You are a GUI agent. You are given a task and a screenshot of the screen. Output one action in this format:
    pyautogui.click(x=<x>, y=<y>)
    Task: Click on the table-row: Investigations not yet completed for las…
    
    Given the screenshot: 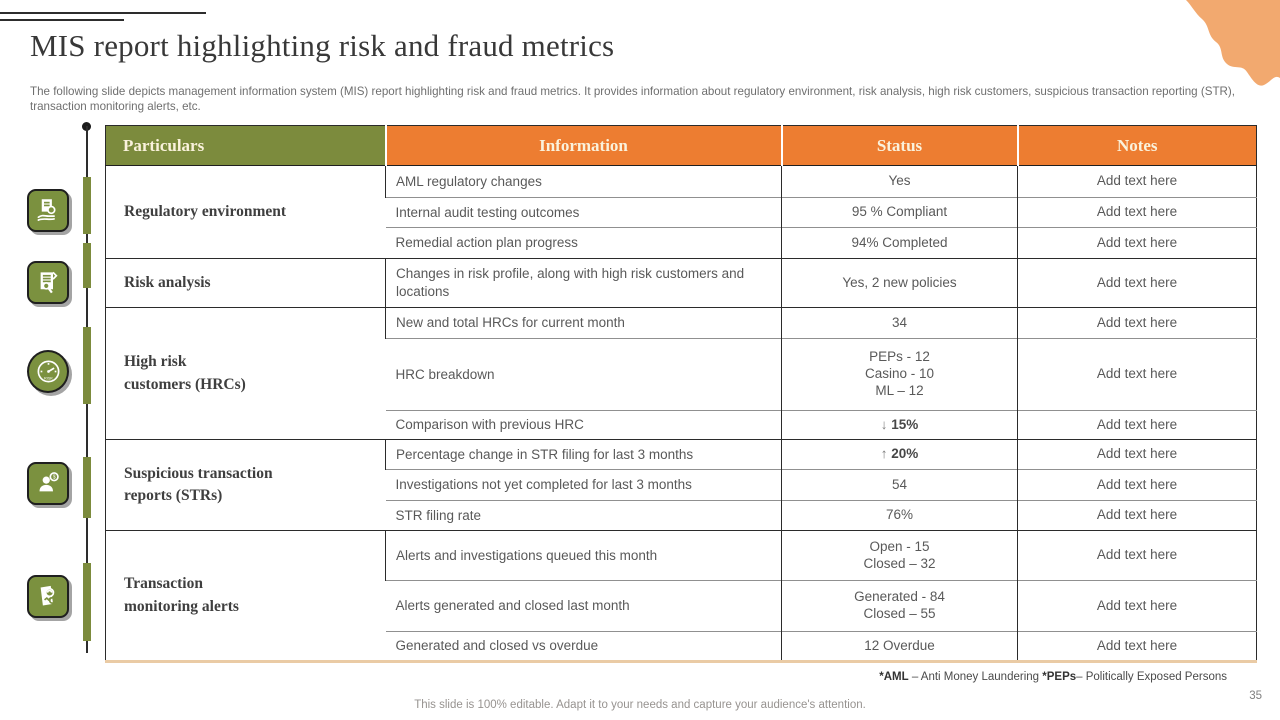 What is the action you would take?
    pyautogui.click(x=681, y=485)
    